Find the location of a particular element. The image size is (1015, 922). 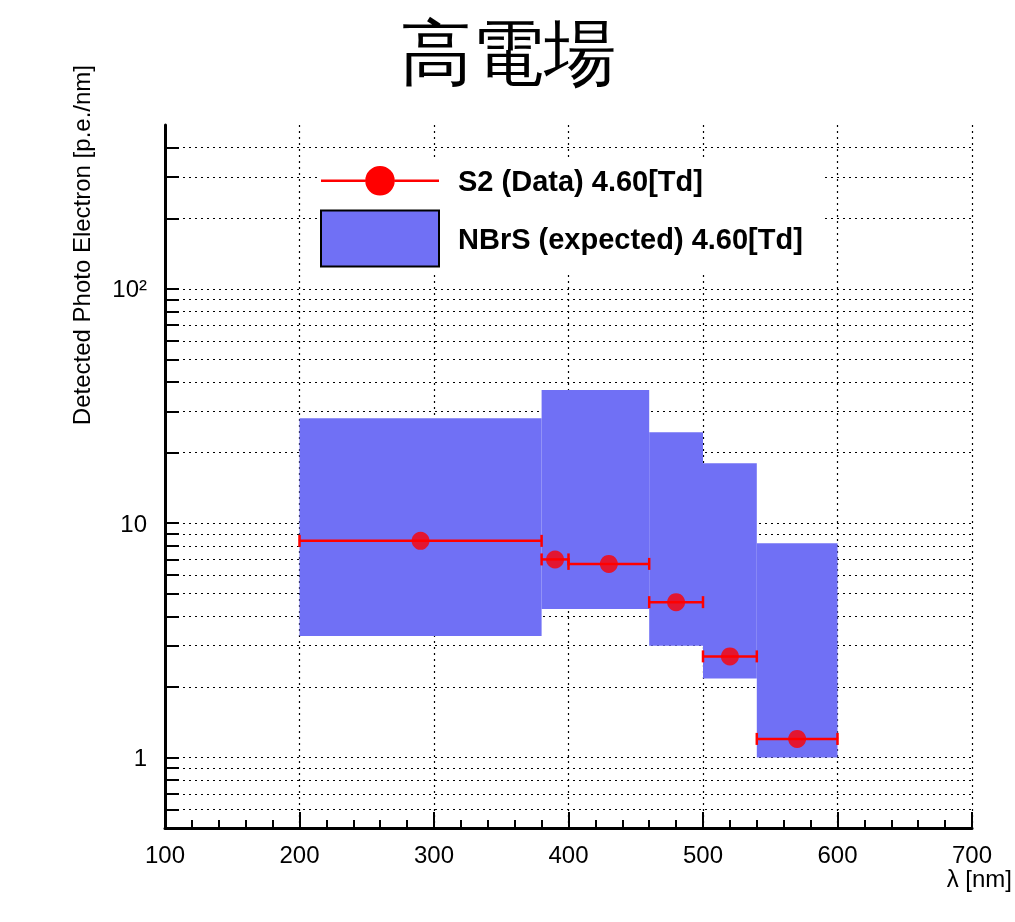

y-tick-label: 10 is located at coordinates (133, 523).